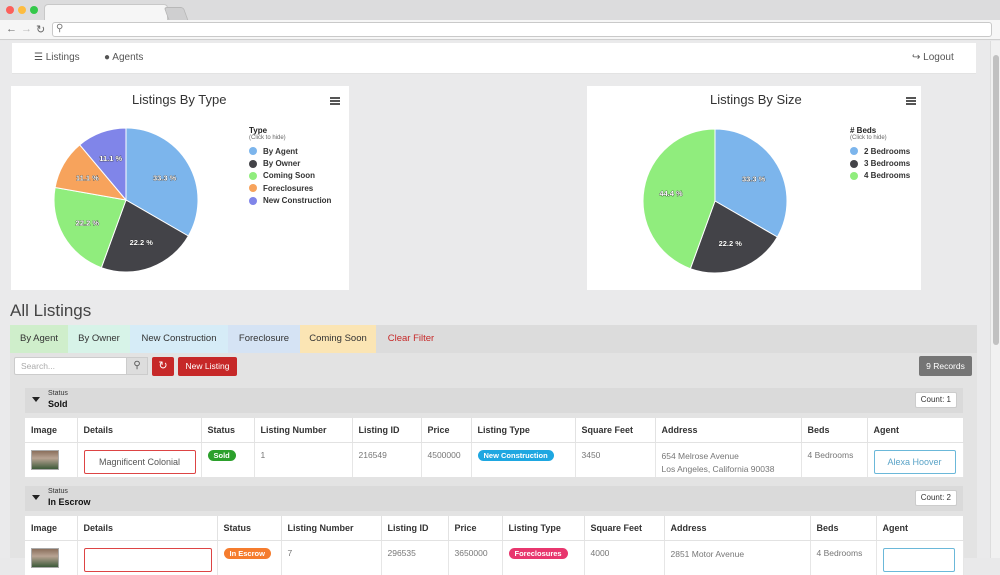  Describe the element at coordinates (880, 176) in the screenshot. I see `legend-item: 4 Bedrooms` at that location.